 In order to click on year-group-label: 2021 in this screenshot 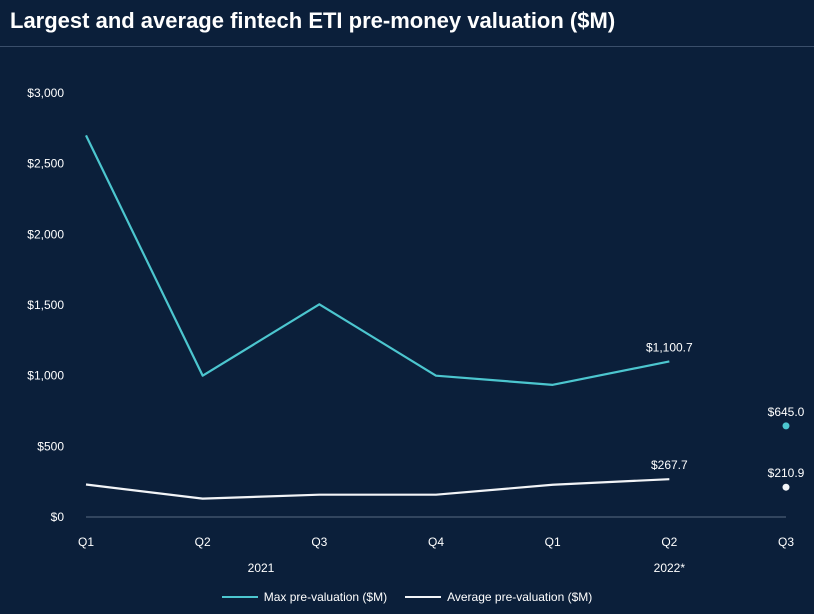, I will do `click(261, 568)`.